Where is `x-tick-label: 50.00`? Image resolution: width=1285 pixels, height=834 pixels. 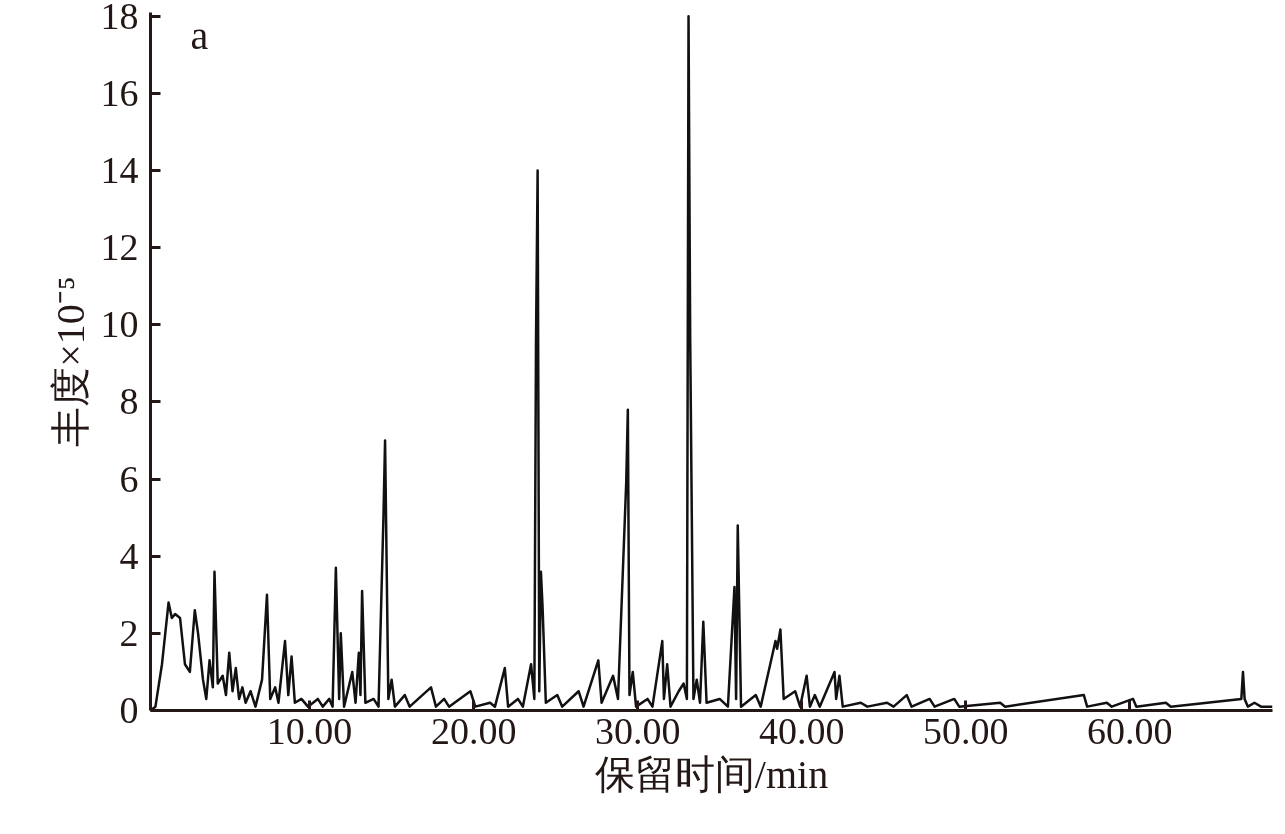 x-tick-label: 50.00 is located at coordinates (966, 730).